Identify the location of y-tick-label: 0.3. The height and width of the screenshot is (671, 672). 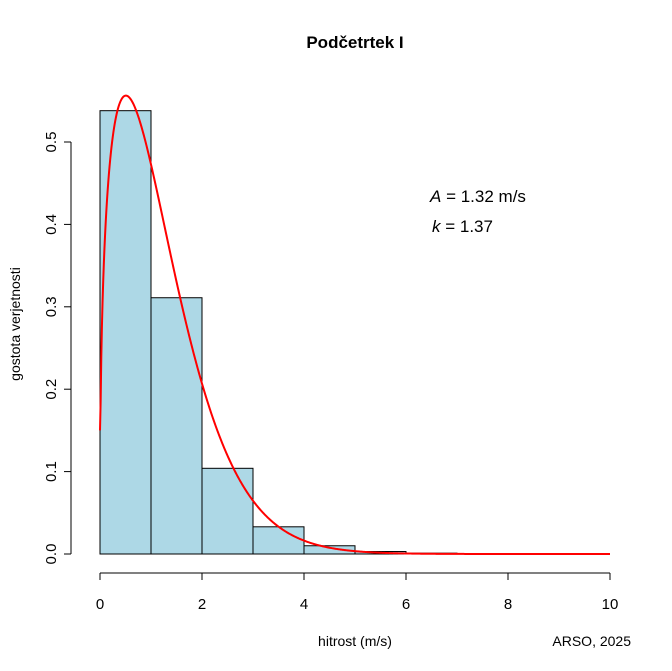
(51, 306).